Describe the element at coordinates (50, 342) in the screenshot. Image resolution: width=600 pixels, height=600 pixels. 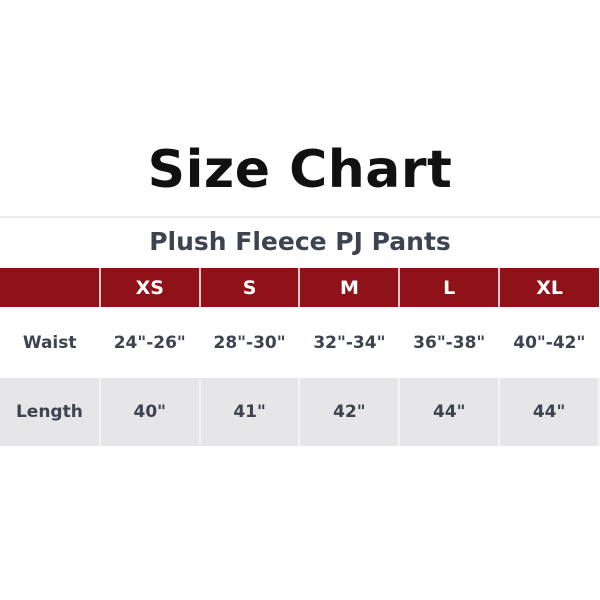
I see `row-label: Waist` at that location.